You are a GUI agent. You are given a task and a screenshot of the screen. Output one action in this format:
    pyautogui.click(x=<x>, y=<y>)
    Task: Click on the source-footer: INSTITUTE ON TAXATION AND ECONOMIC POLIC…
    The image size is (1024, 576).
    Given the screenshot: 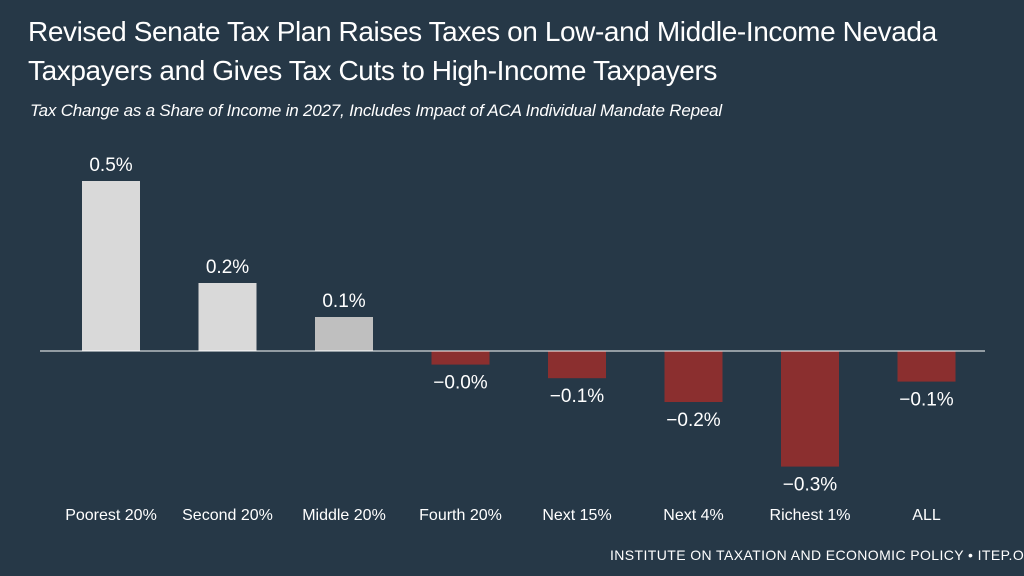 What is the action you would take?
    pyautogui.click(x=817, y=555)
    